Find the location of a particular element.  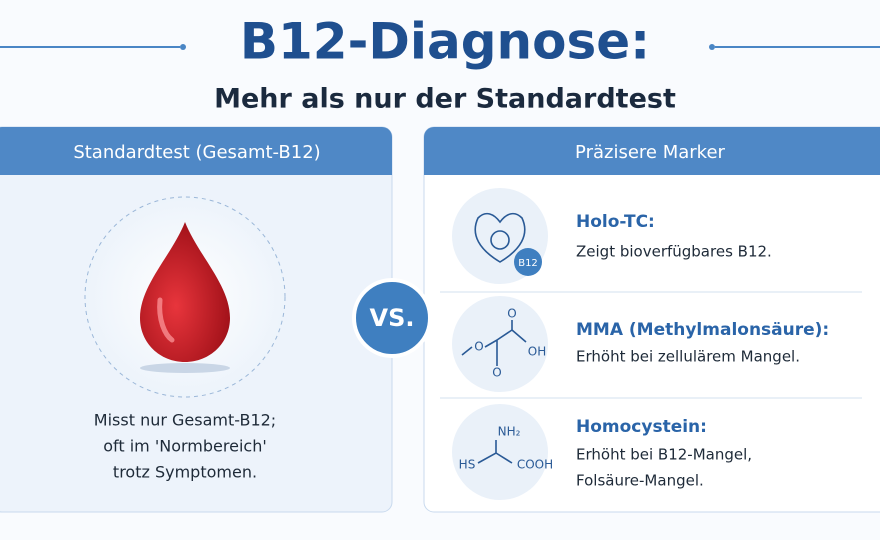

protein-icon is located at coordinates (500, 237).